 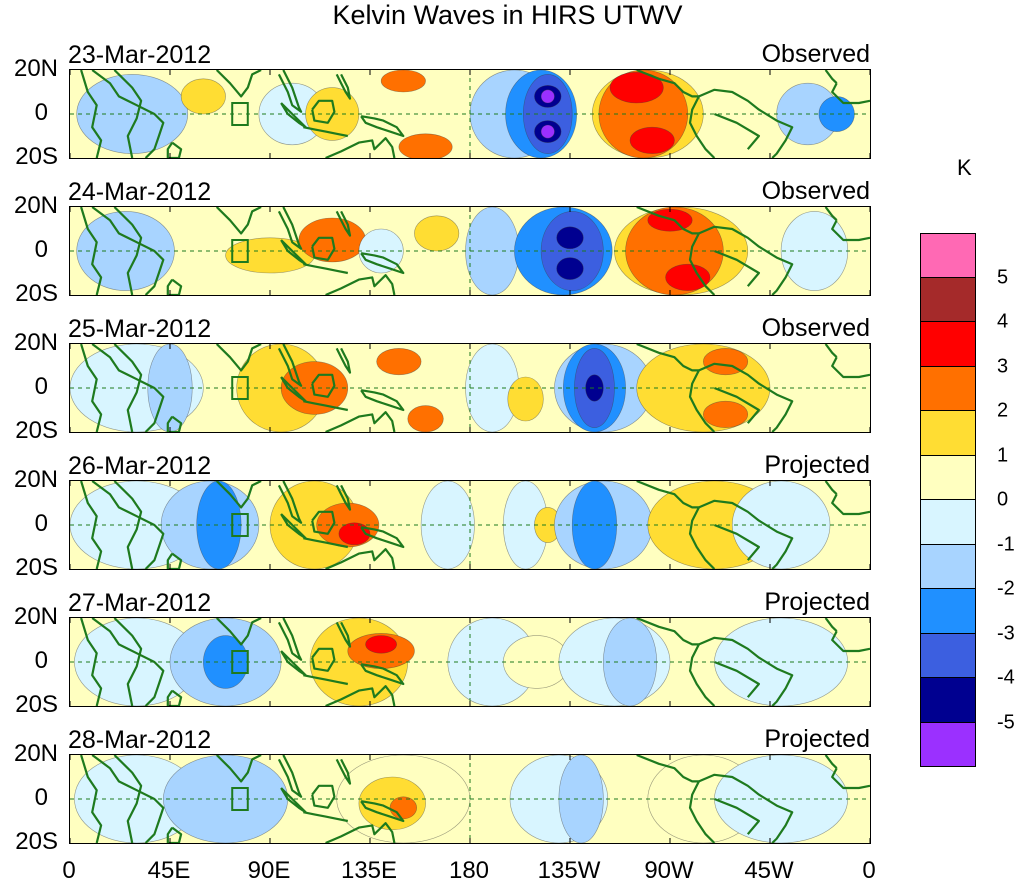 What do you see at coordinates (507, 15) in the screenshot?
I see `map-title: Kelvin Waves in HIRS UTWV` at bounding box center [507, 15].